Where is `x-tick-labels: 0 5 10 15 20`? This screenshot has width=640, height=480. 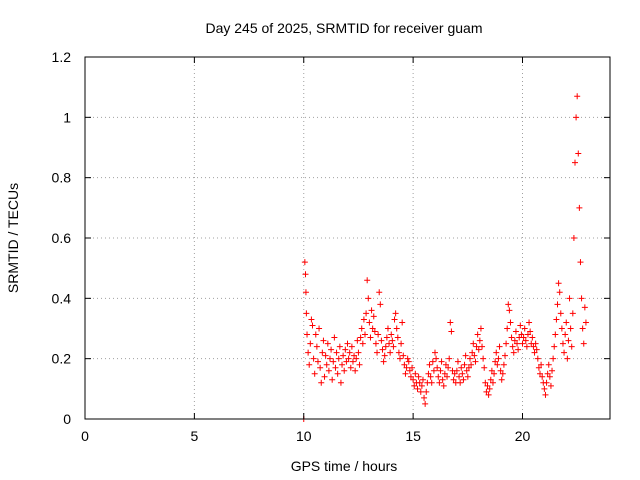 x-tick-labels: 0 5 10 15 20 is located at coordinates (305, 436).